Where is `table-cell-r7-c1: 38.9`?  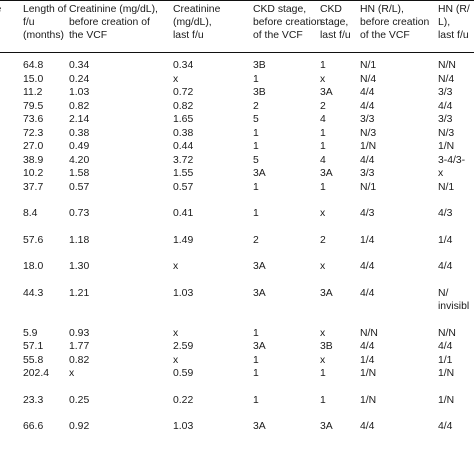 table-cell-r7-c1: 38.9 is located at coordinates (33, 160).